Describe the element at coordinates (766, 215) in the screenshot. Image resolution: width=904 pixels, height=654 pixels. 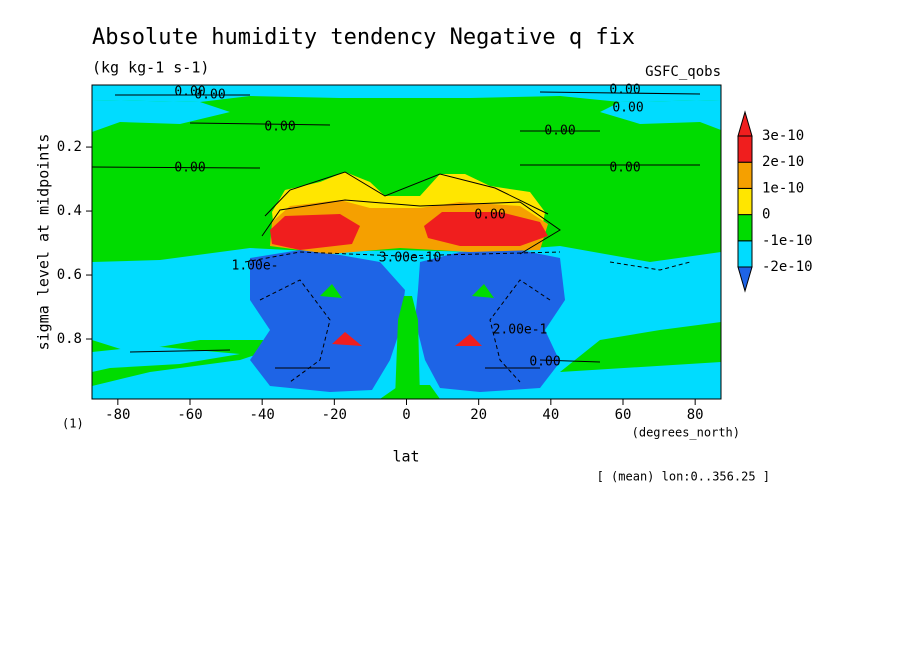
I see `colorbar-label: 0` at that location.